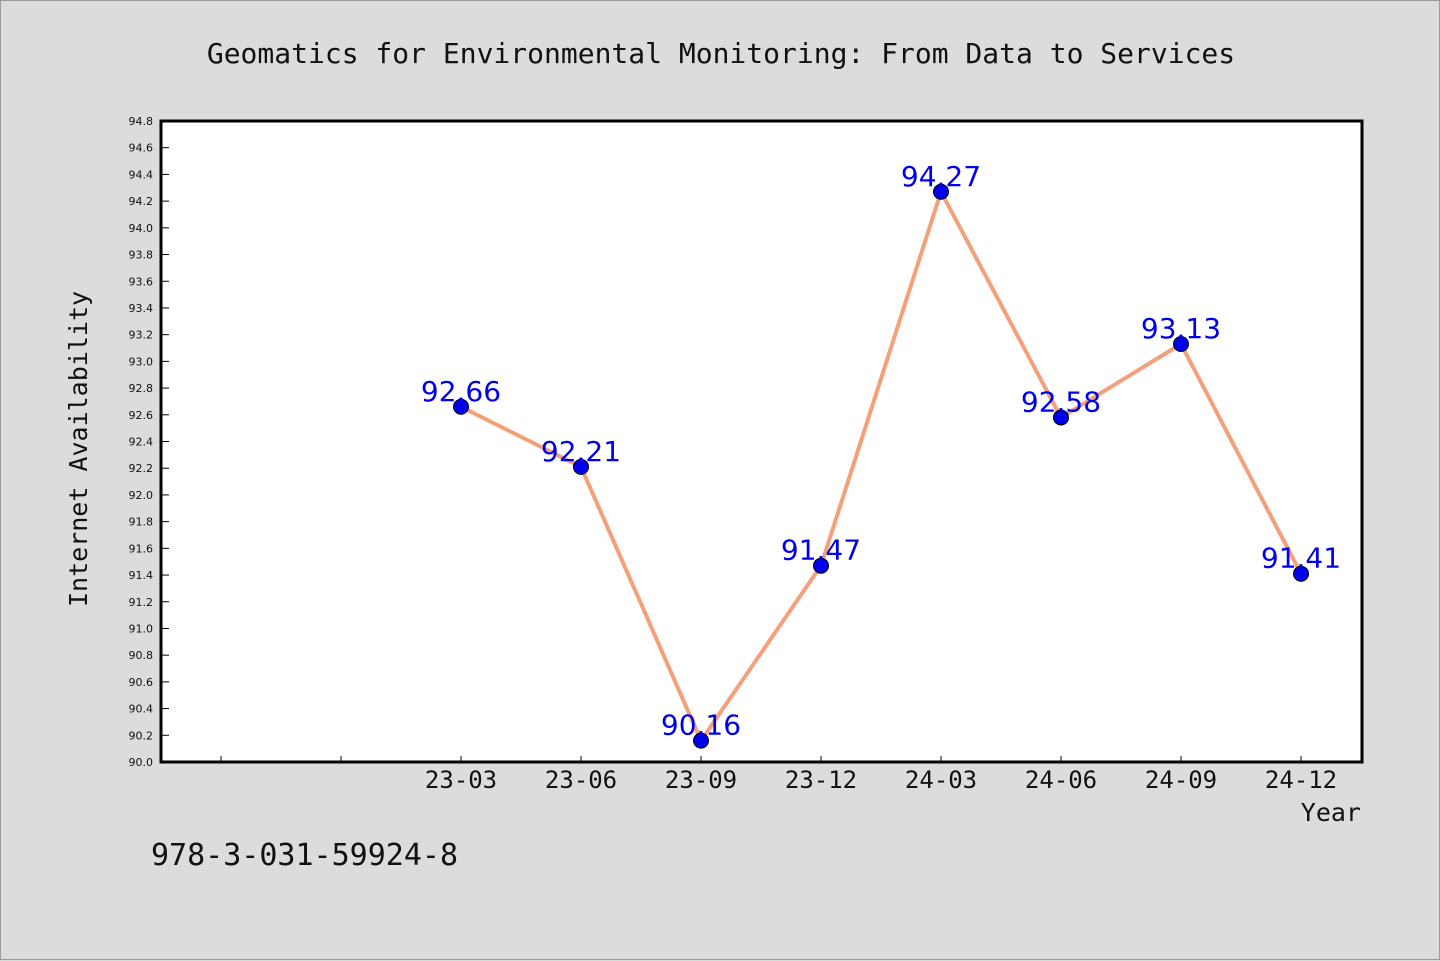 The image size is (1440, 961). I want to click on footnote: 978-3-031-59924-8, so click(304, 855).